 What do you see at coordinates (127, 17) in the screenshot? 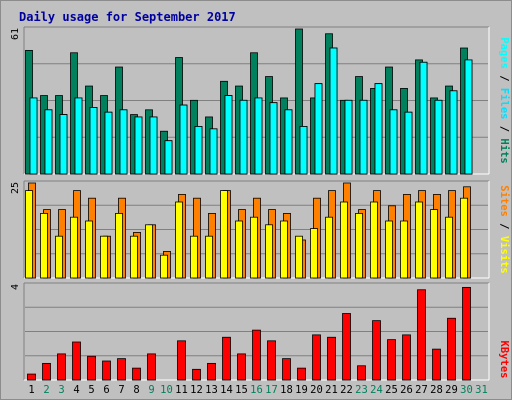
I see `chart-title: Daily usage for September 2017` at bounding box center [127, 17].